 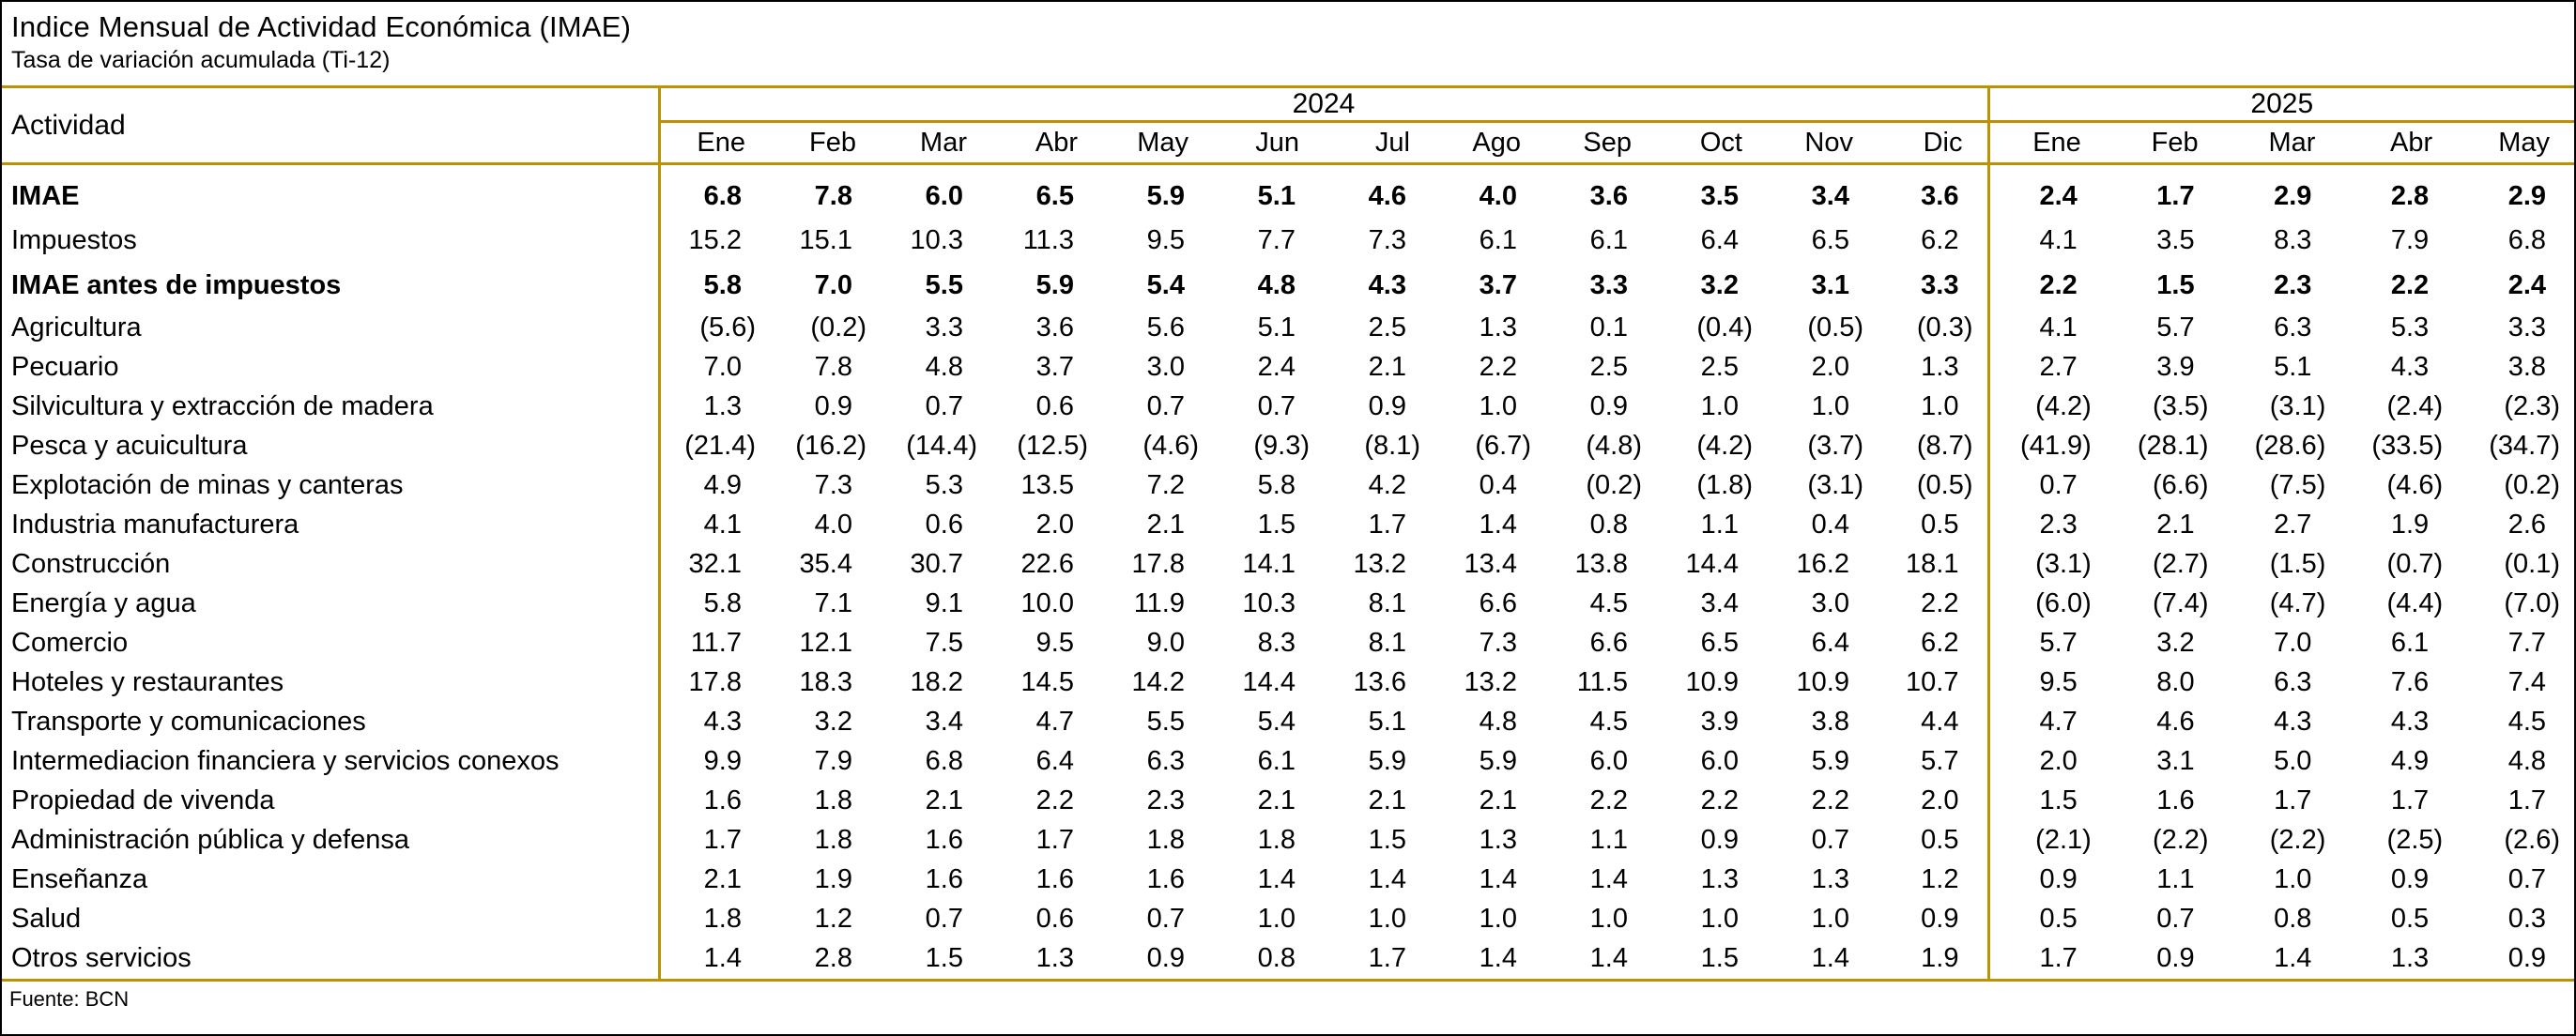 What do you see at coordinates (1491, 682) in the screenshot?
I see `data-cell: 13.2` at bounding box center [1491, 682].